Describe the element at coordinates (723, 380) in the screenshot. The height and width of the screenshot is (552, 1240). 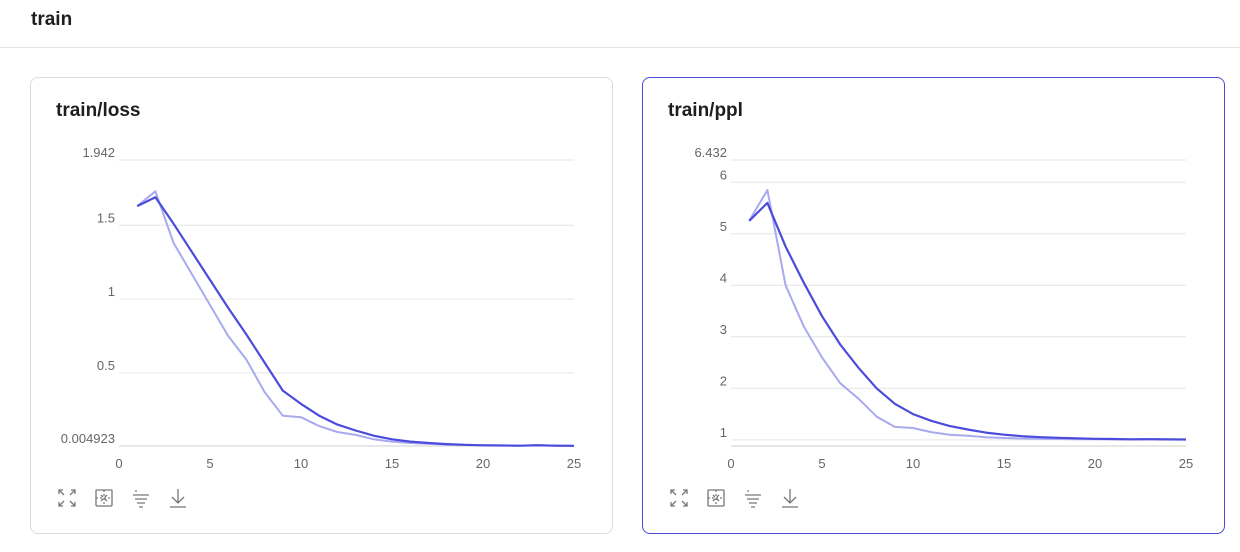
I see `y-tick-label: 2` at that location.